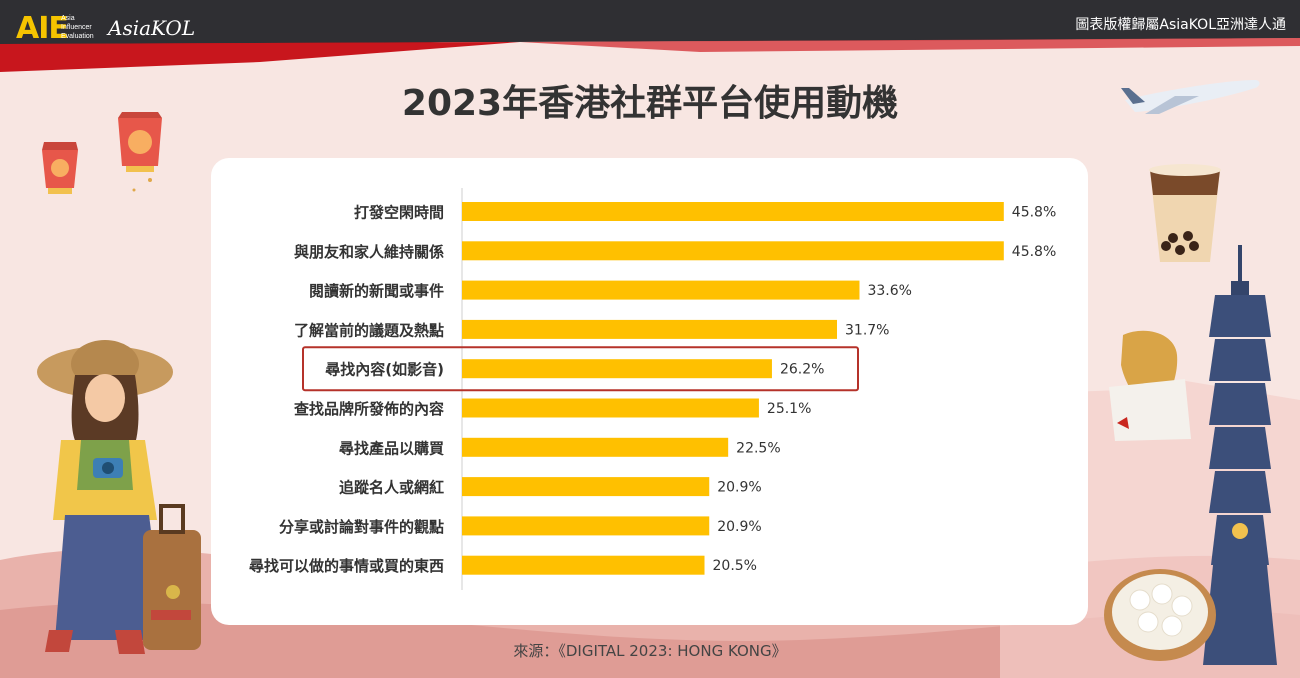 This screenshot has height=678, width=1300. I want to click on value-label: 33.6%, so click(889, 291).